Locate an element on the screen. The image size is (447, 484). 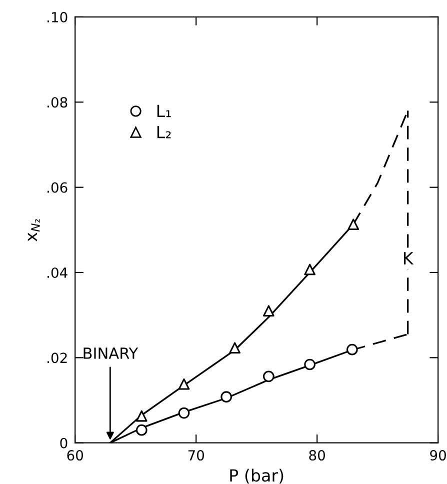
y-axis-title: x$_{N₂}$ is located at coordinates (34, 230).